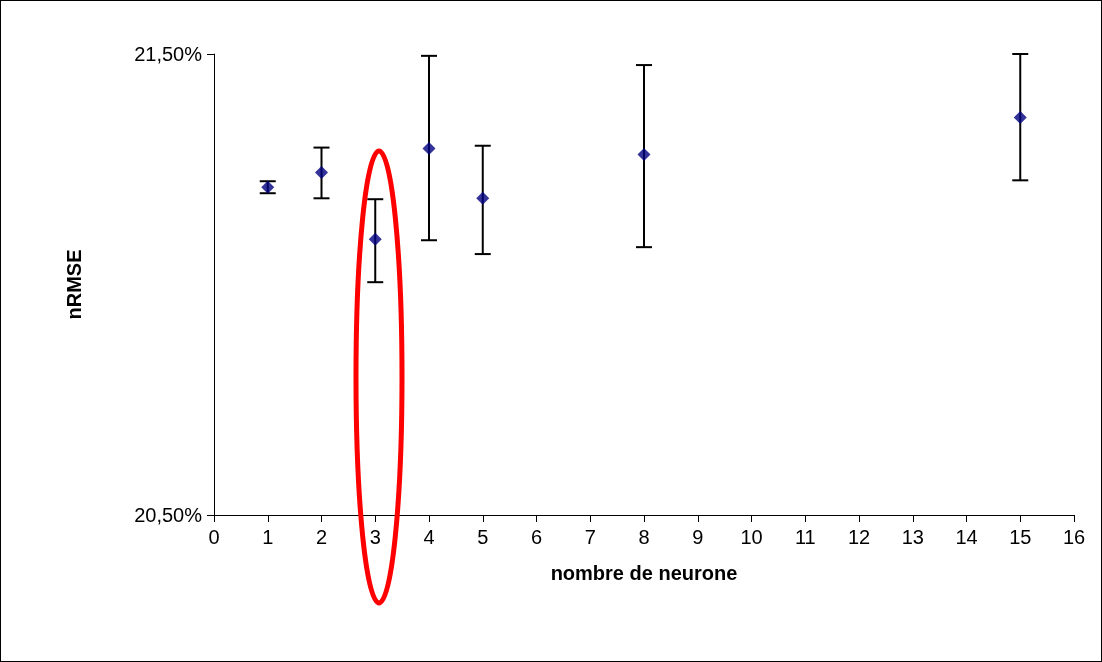 This screenshot has width=1102, height=662. Describe the element at coordinates (268, 537) in the screenshot. I see `x-tick-label: 1` at that location.